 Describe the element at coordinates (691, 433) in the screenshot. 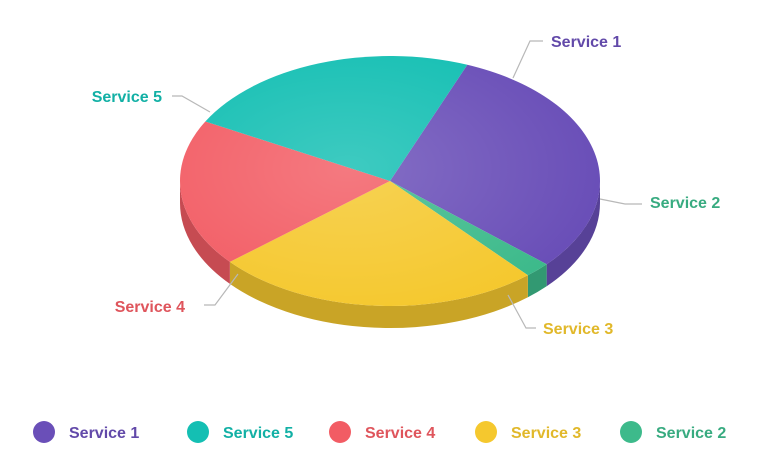

I see `legend-label: Service 2` at that location.